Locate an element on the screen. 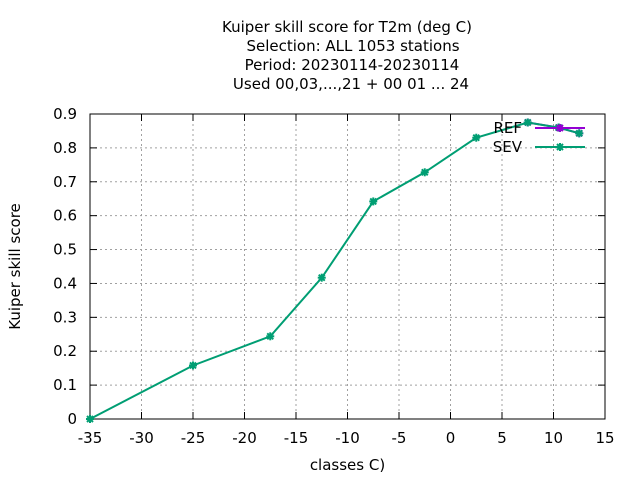 The width and height of the screenshot is (640, 480). x-tick-label: 5 is located at coordinates (502, 438).